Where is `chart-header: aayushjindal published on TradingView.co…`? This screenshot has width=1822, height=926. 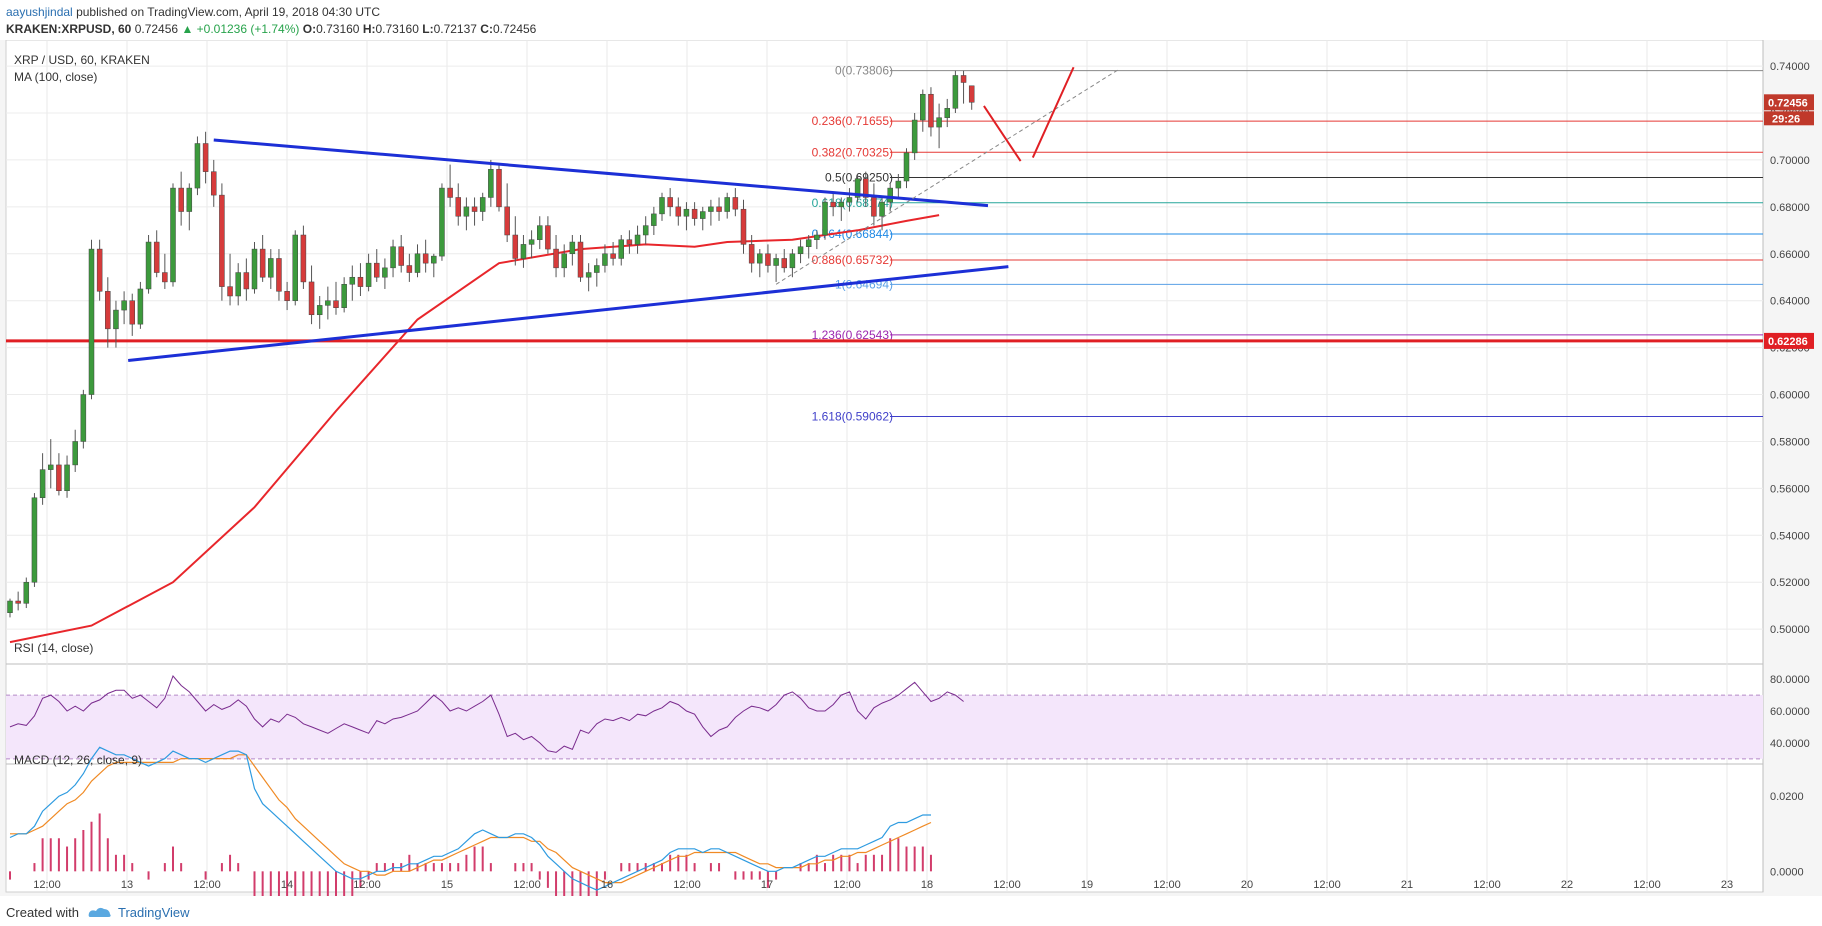
chart-header: aayushjindal published on TradingView.co… is located at coordinates (911, 20).